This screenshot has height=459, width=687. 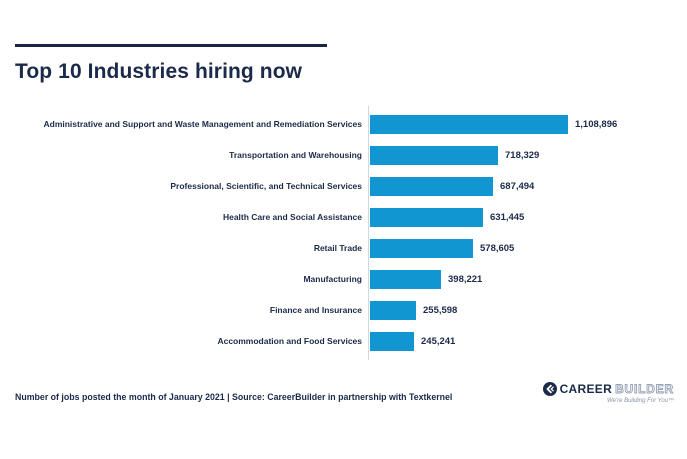 I want to click on bar-area: 578,605, so click(x=442, y=248).